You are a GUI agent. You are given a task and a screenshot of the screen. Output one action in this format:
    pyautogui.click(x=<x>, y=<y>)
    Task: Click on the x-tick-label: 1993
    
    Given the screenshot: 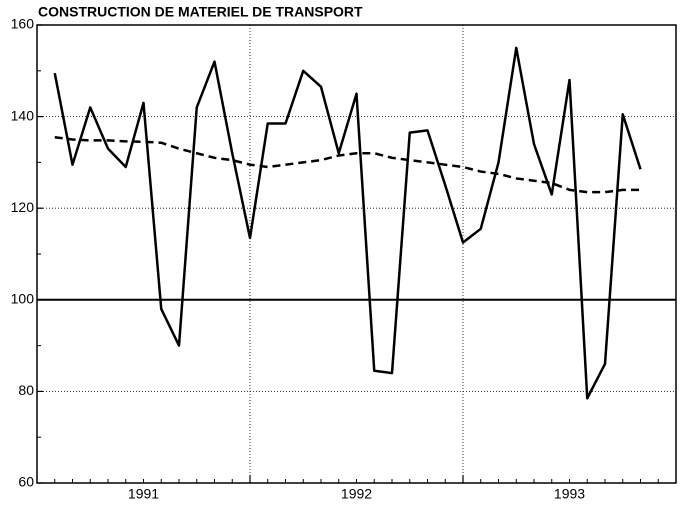 What is the action you would take?
    pyautogui.click(x=569, y=494)
    